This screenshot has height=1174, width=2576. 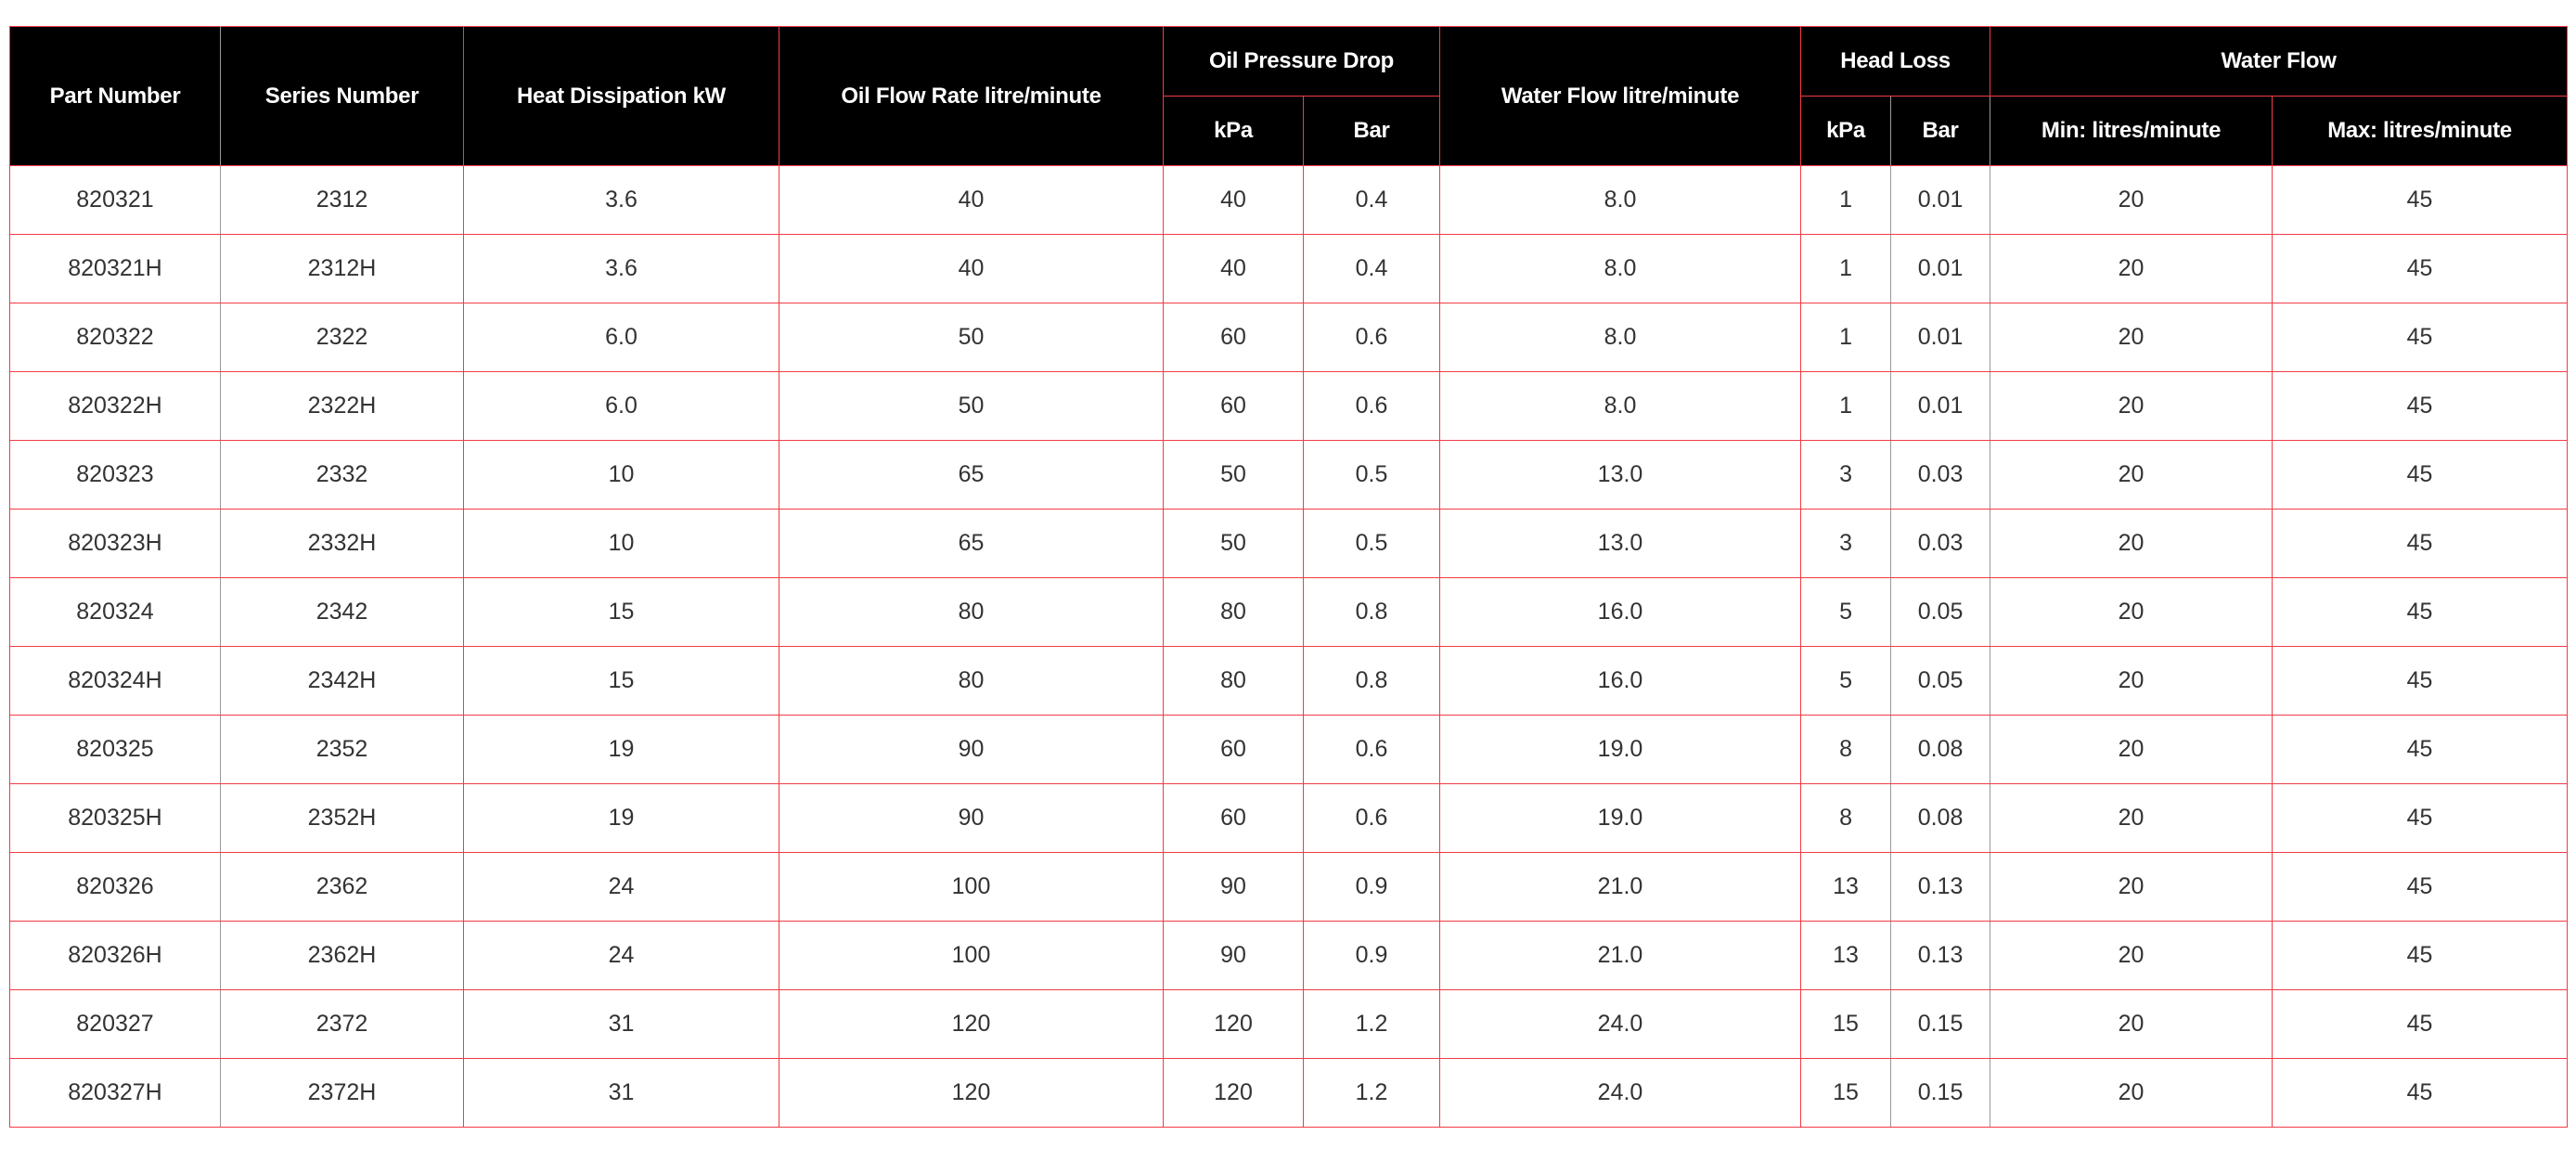 What do you see at coordinates (1371, 200) in the screenshot?
I see `cell-opd-bar: 0.4` at bounding box center [1371, 200].